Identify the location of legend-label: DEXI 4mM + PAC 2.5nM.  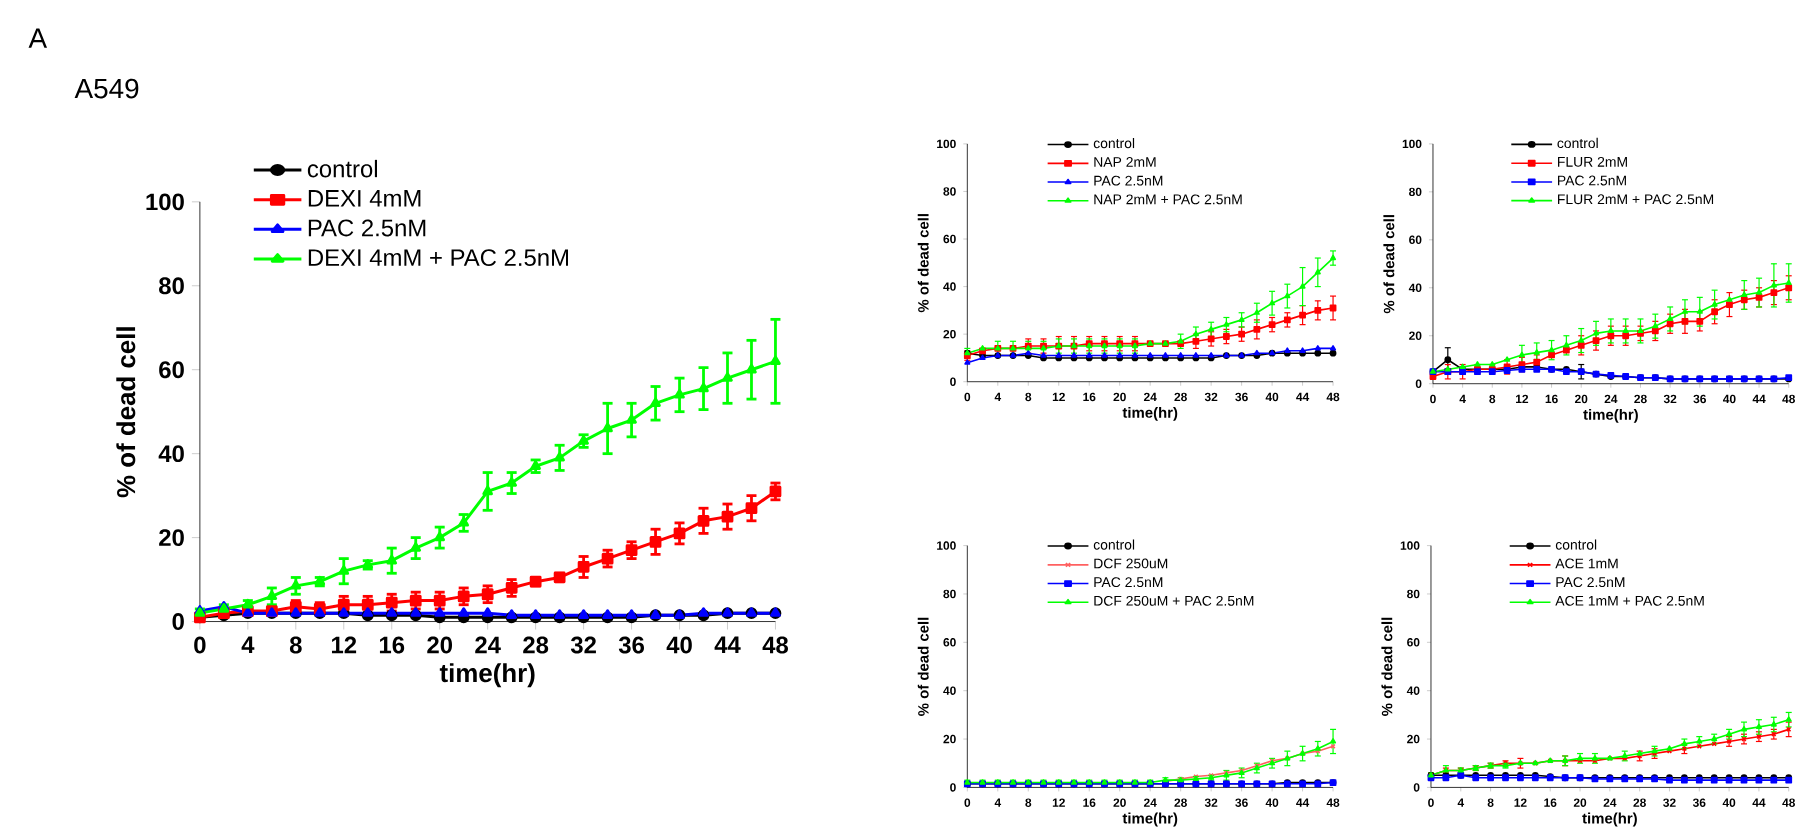
(438, 258).